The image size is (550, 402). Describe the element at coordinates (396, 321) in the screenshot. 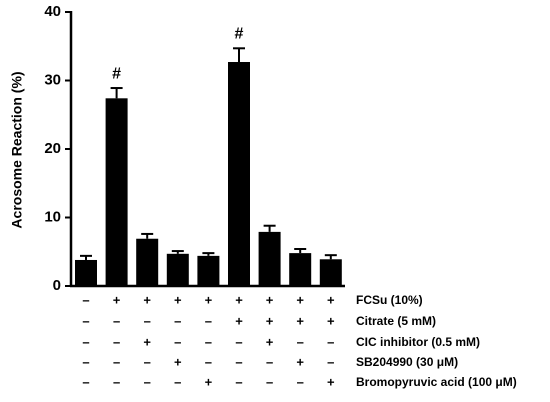

I see `treatment-label: Citrate (5 mM)` at that location.